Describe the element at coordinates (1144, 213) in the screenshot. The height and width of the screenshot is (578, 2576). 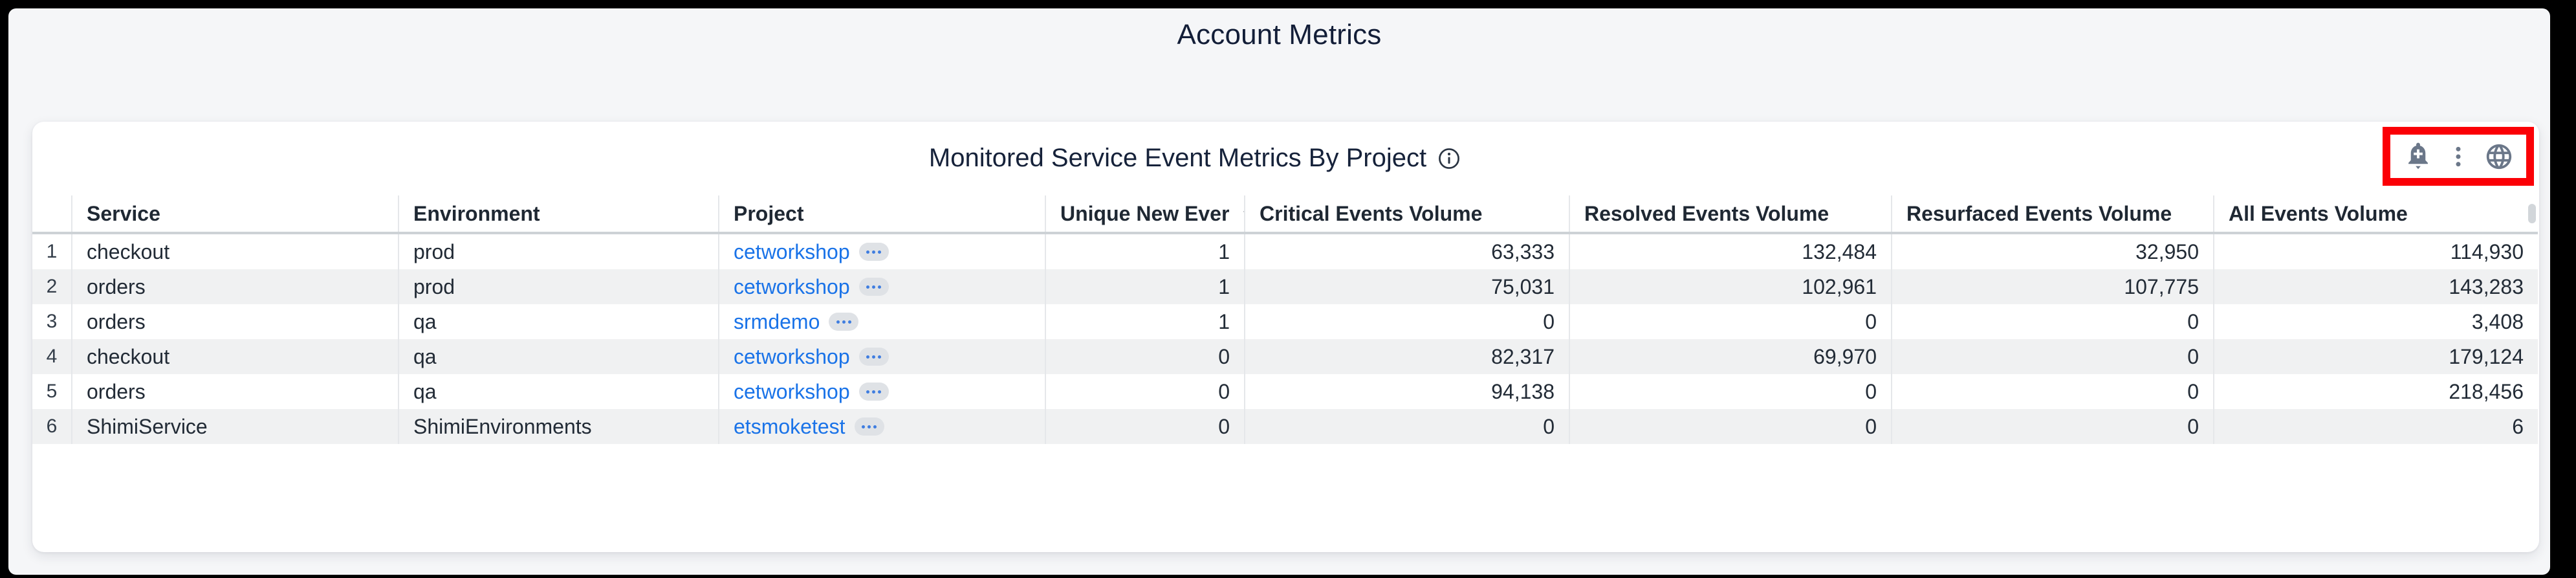
I see `header-unique-new-events: Unique New Ever` at that location.